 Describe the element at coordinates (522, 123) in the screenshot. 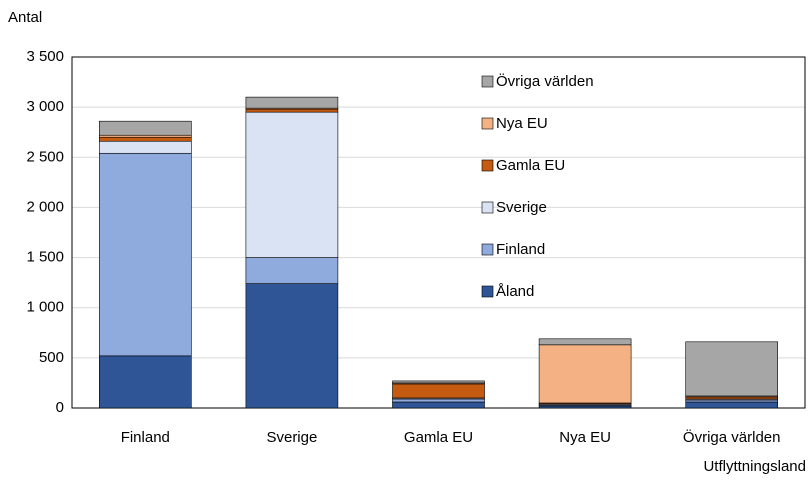

I see `legend-label: Nya EU` at that location.